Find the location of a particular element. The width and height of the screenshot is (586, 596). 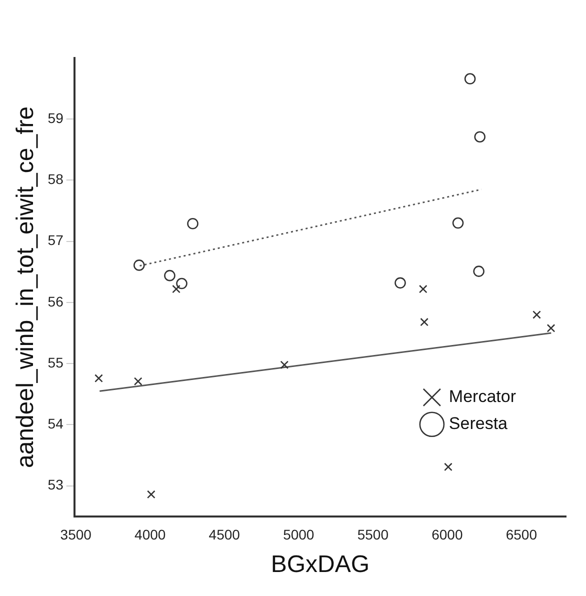

x-axis-title: BGxDAG is located at coordinates (320, 564).